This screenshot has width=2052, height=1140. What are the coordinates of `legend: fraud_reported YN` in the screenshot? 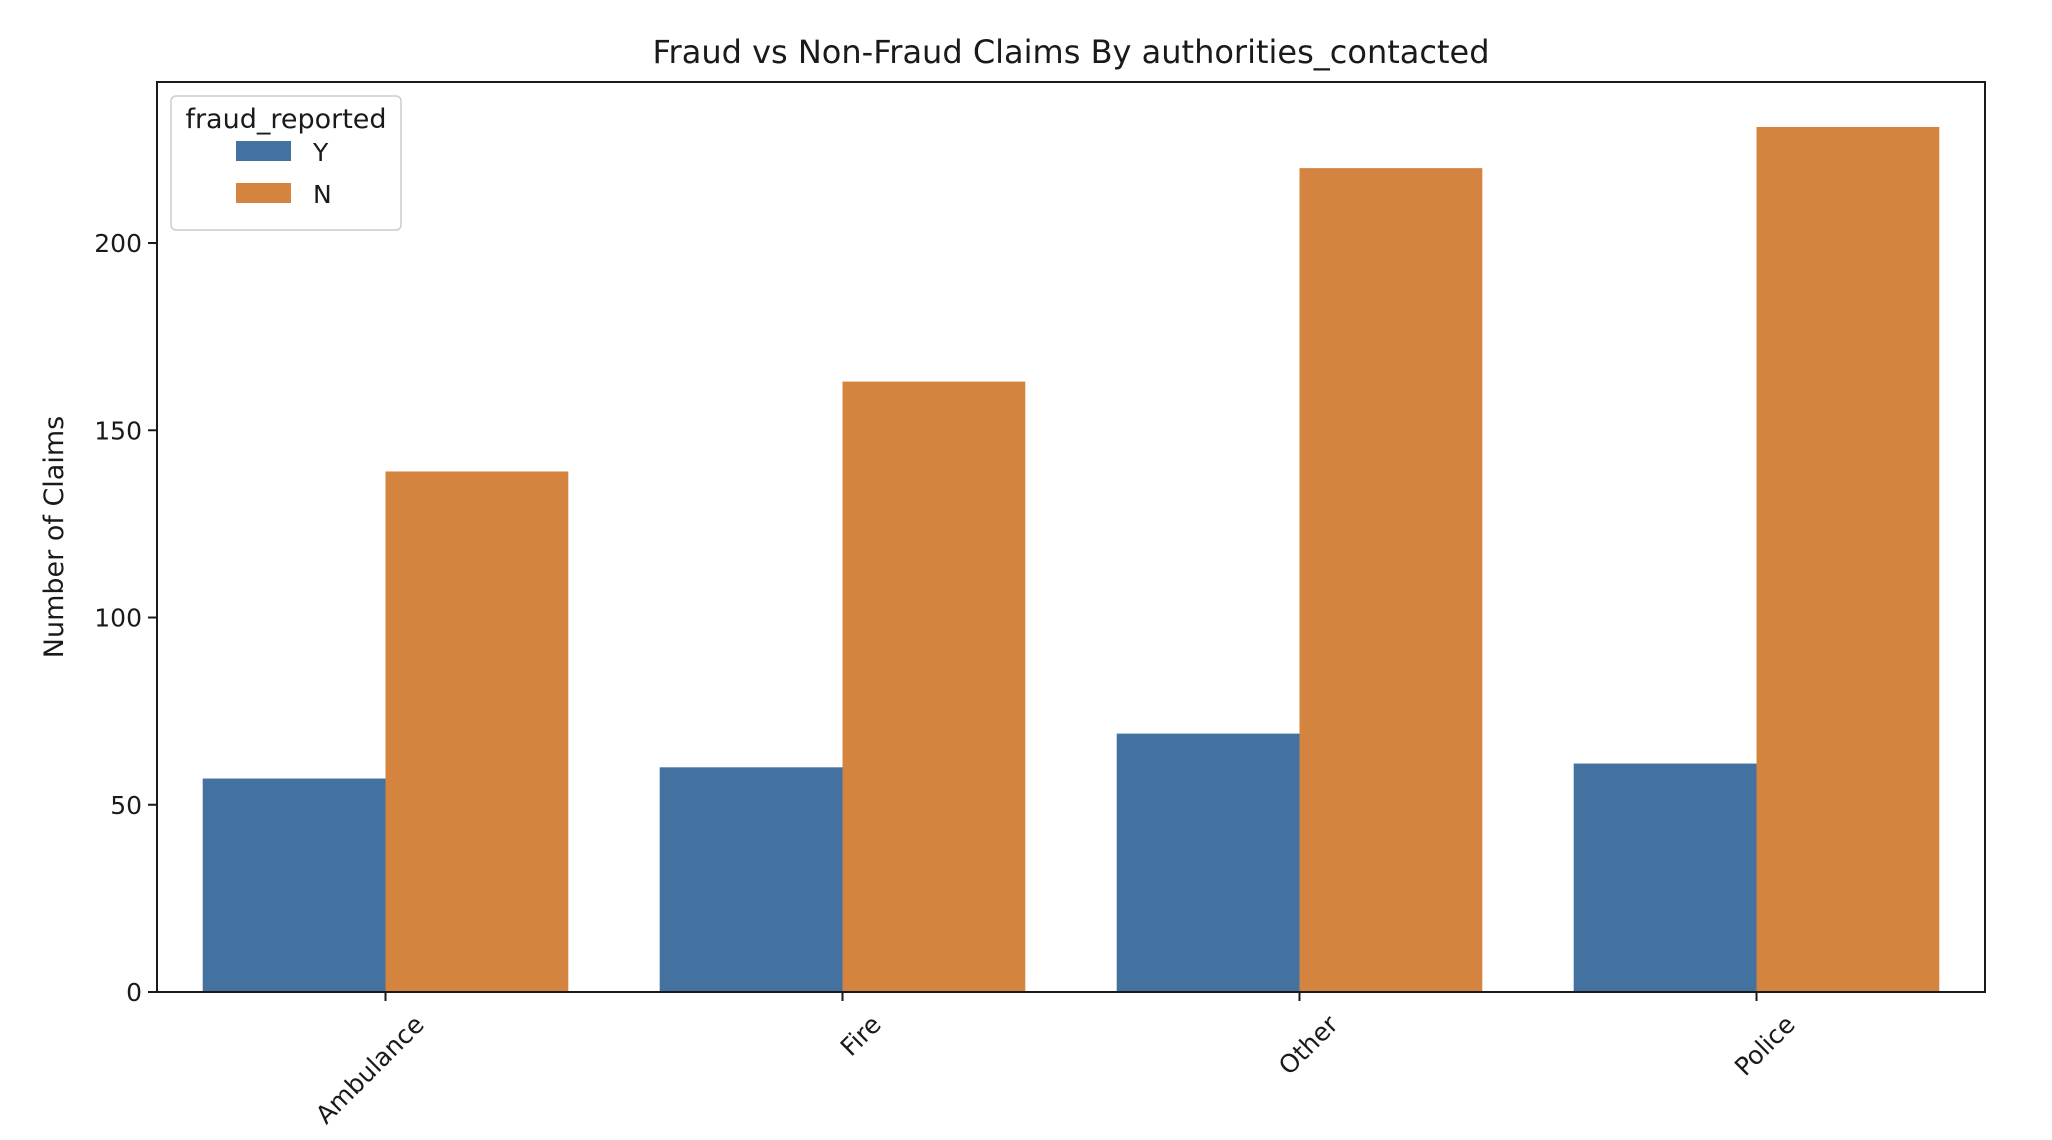 It's located at (286, 163).